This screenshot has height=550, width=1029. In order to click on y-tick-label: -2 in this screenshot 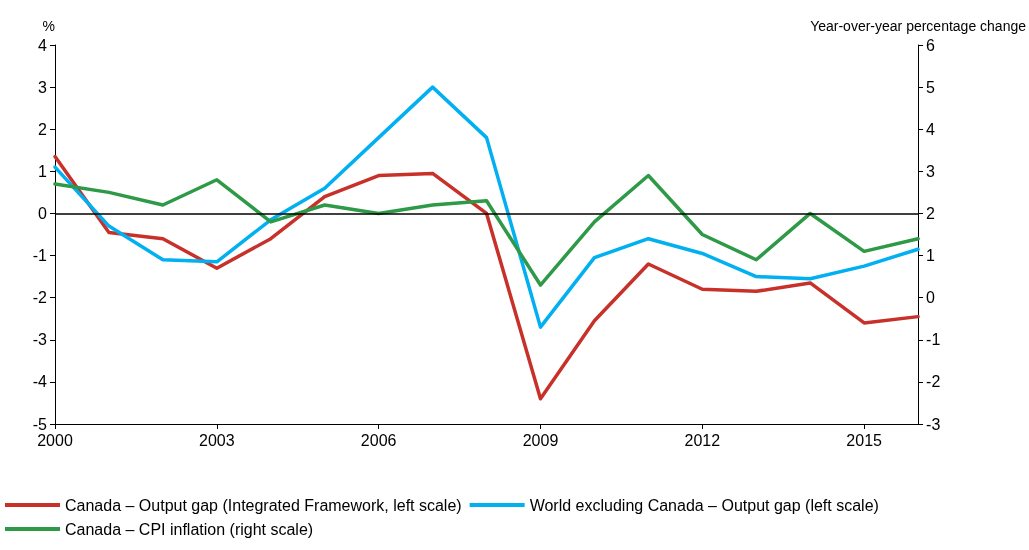, I will do `click(40, 298)`.